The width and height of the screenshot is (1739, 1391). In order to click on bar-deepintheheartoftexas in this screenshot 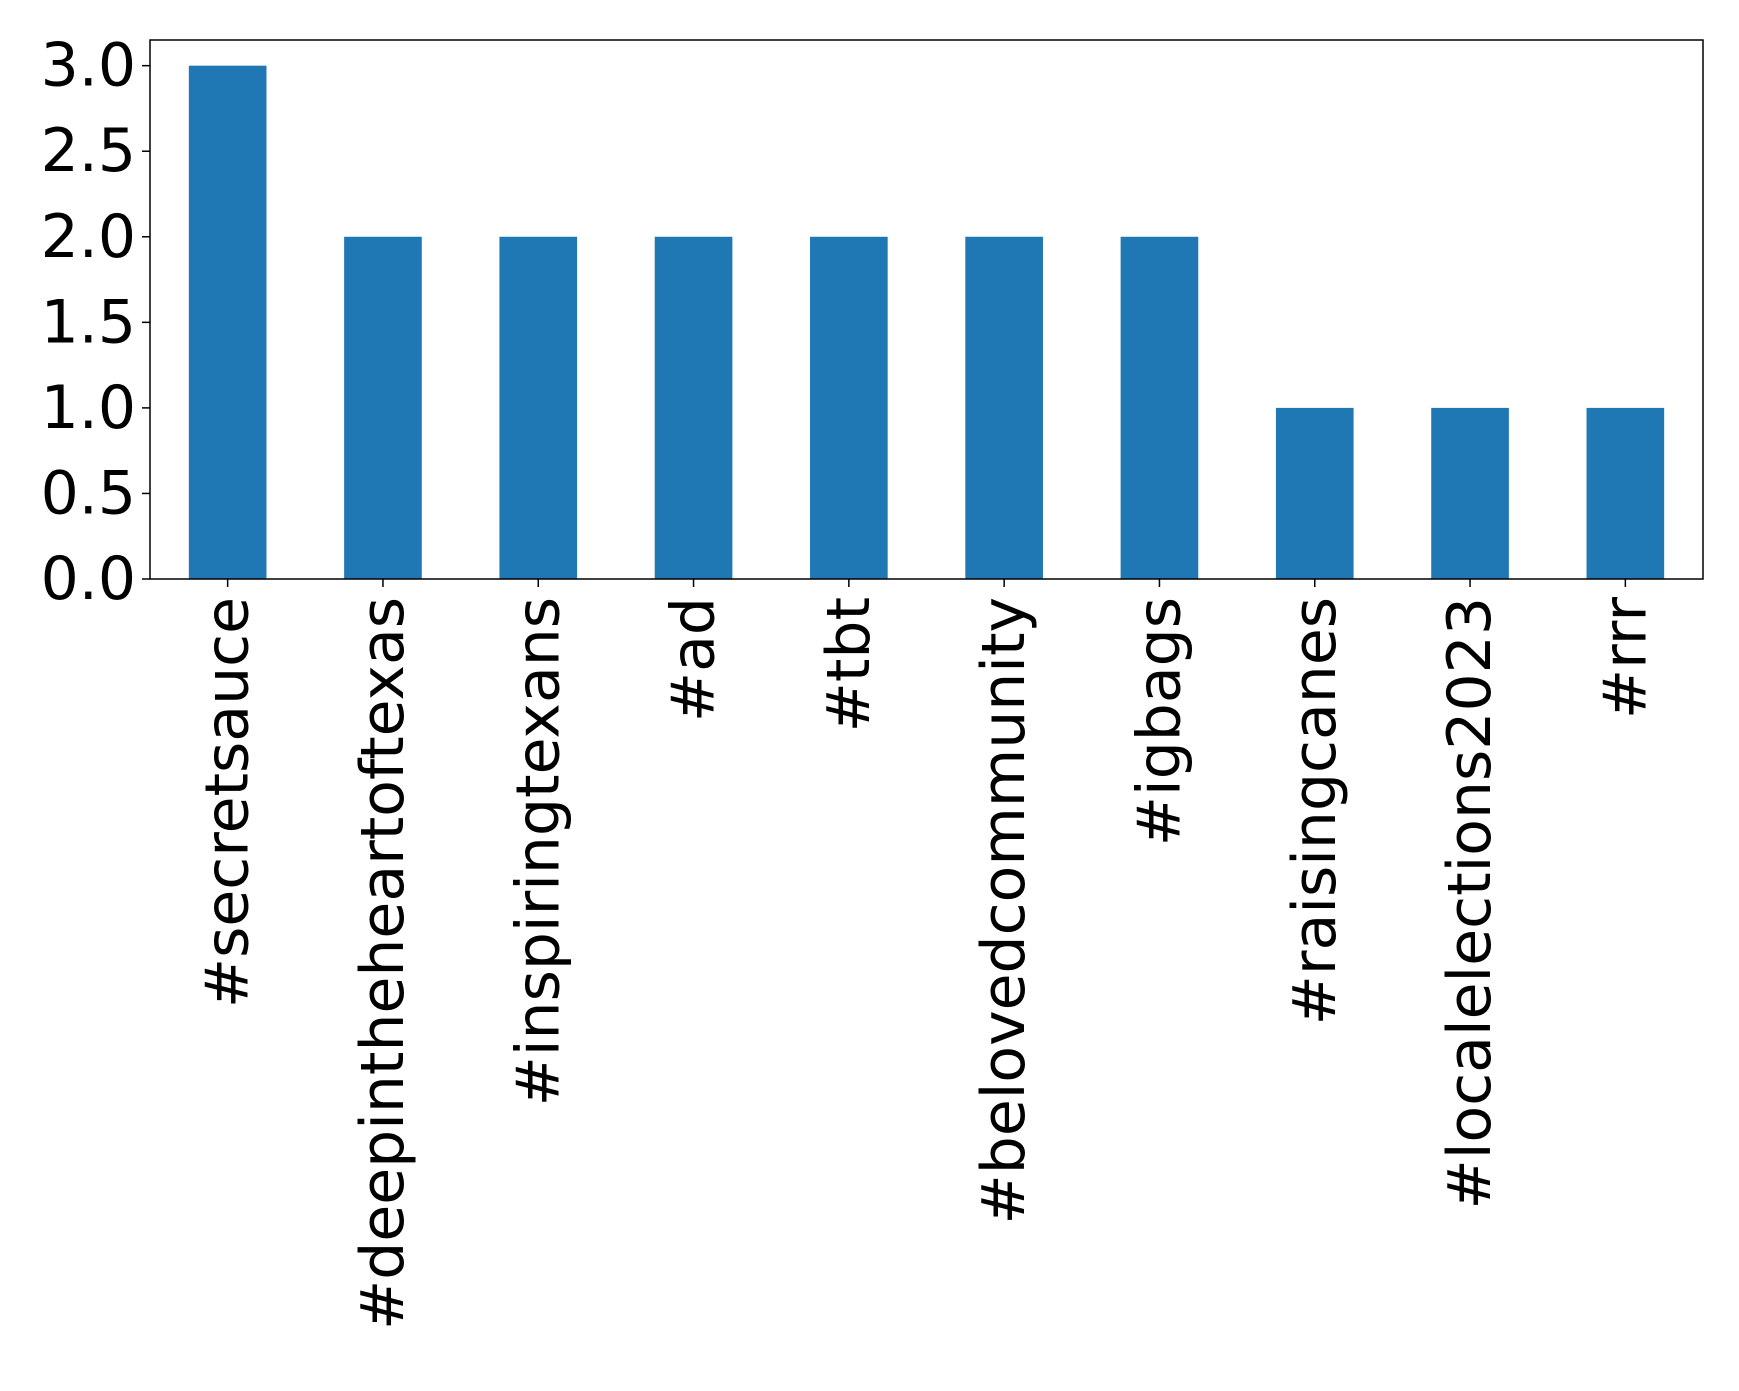, I will do `click(383, 407)`.